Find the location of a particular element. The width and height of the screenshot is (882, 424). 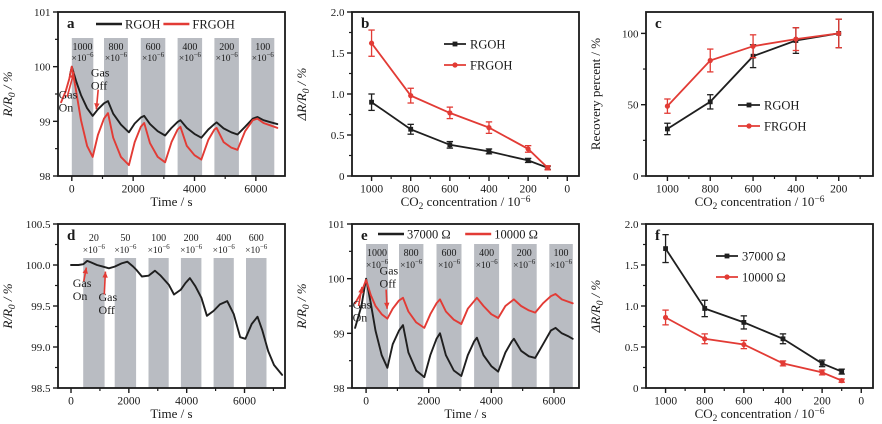

annotation-text: Off is located at coordinates (106, 310).